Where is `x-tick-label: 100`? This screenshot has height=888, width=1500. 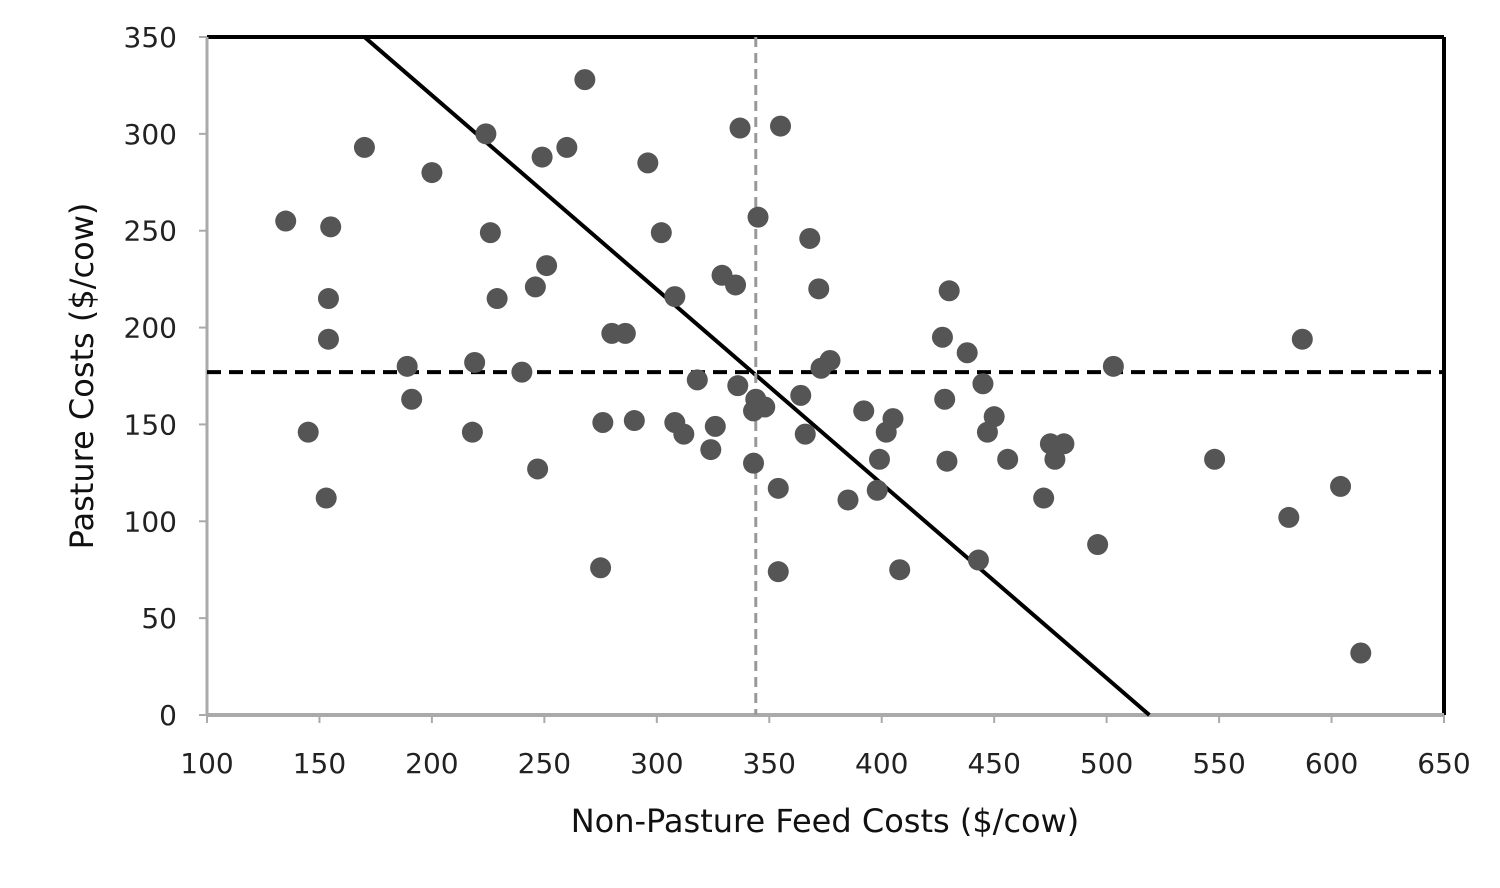
x-tick-label: 100 is located at coordinates (206, 763).